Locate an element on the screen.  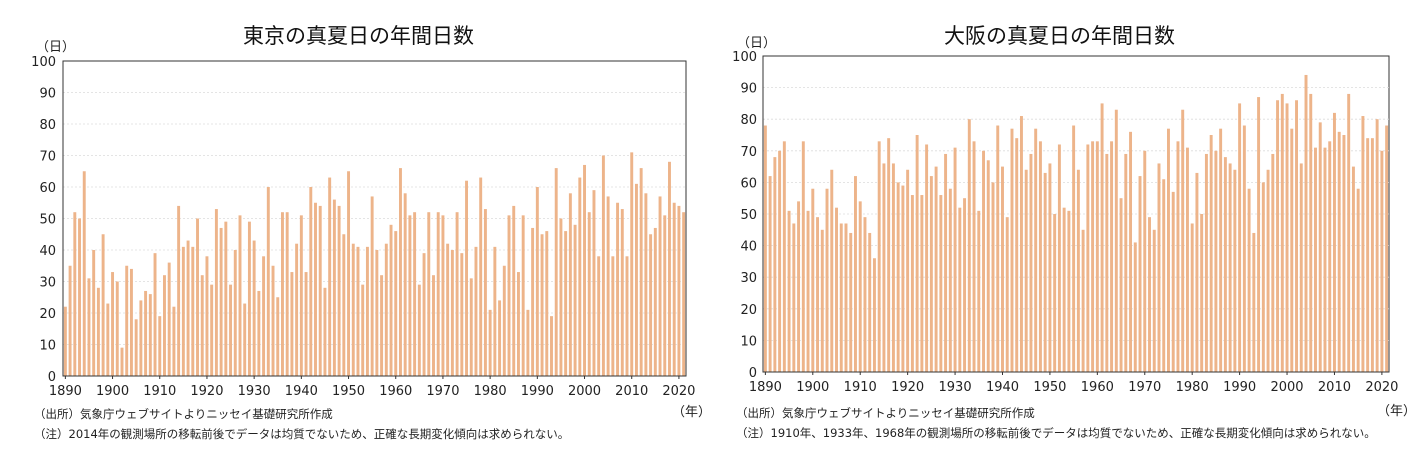
bar-1906 is located at coordinates (841, 297).